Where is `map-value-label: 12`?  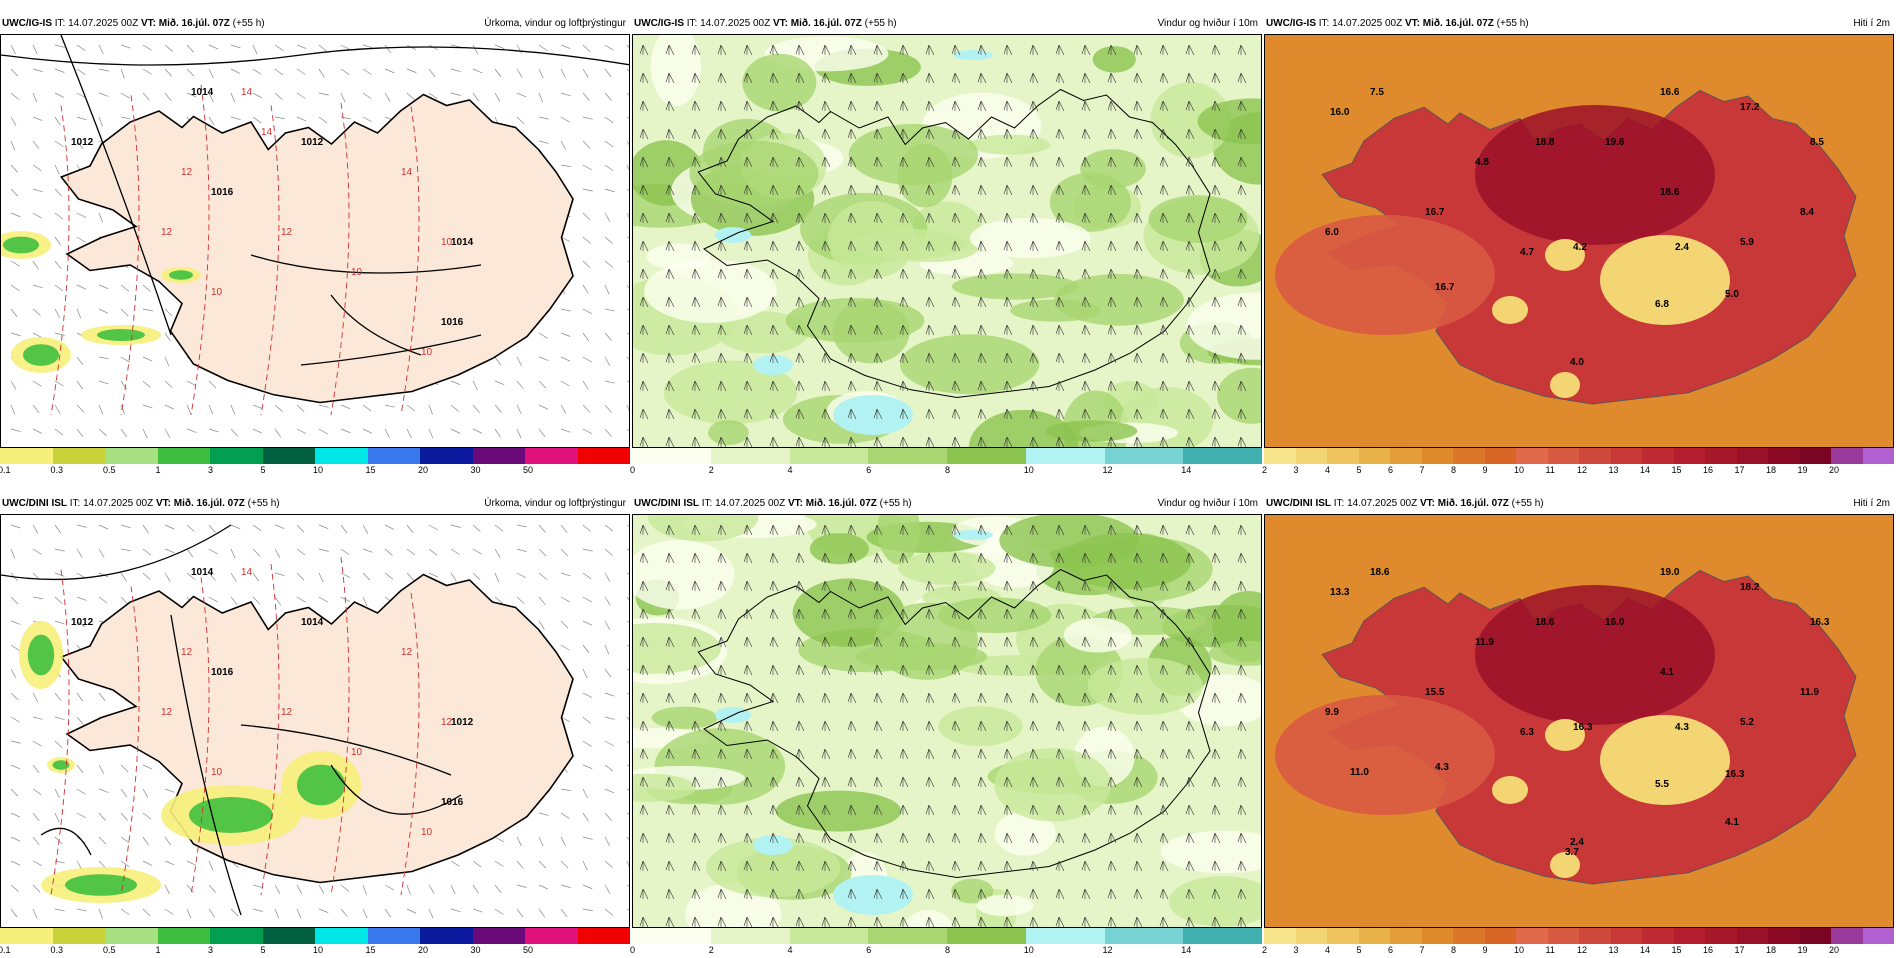
map-value-label: 12 is located at coordinates (167, 712).